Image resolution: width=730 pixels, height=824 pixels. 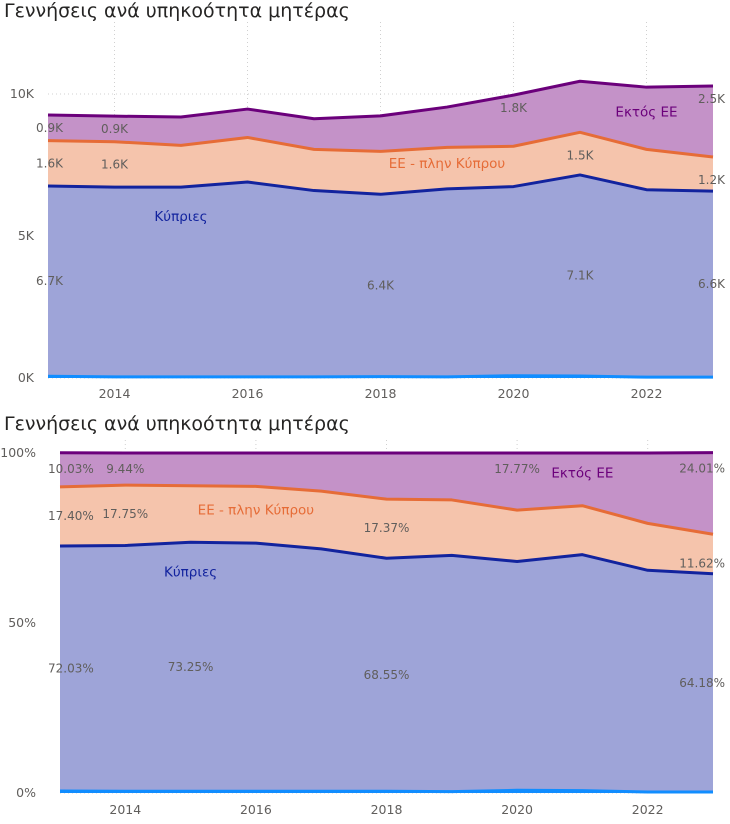 I want to click on data-label: 6.4K, so click(x=381, y=285).